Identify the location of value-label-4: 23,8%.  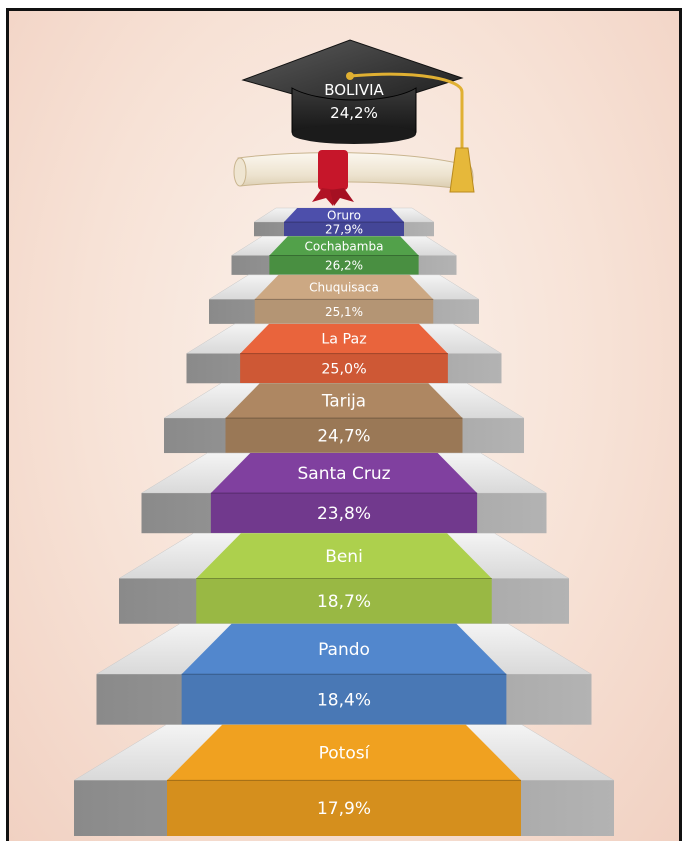
(344, 514).